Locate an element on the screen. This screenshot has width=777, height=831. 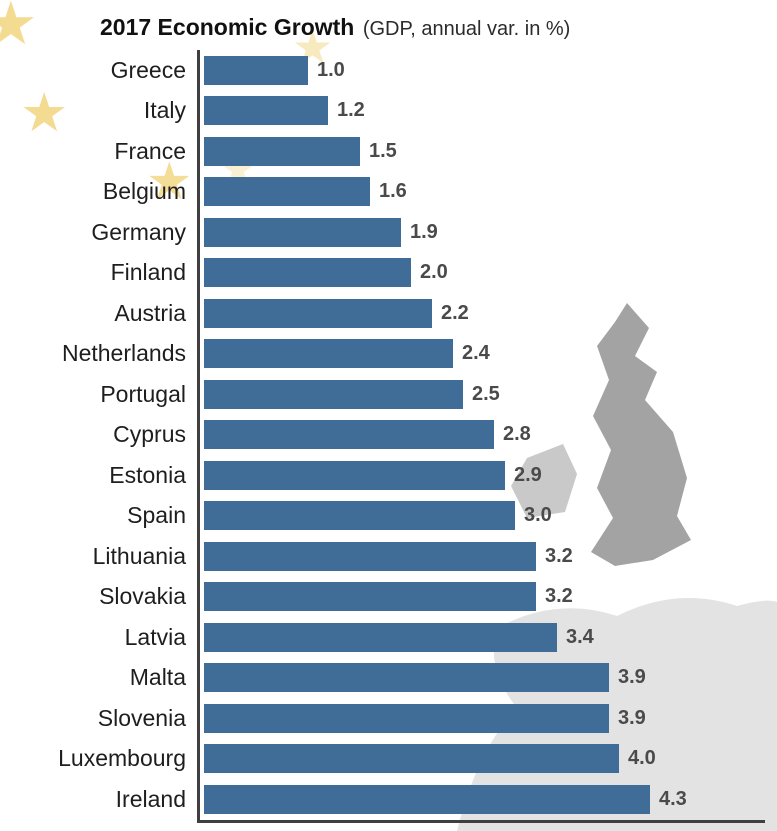
chart-row: Malta 3.9 is located at coordinates (388, 677).